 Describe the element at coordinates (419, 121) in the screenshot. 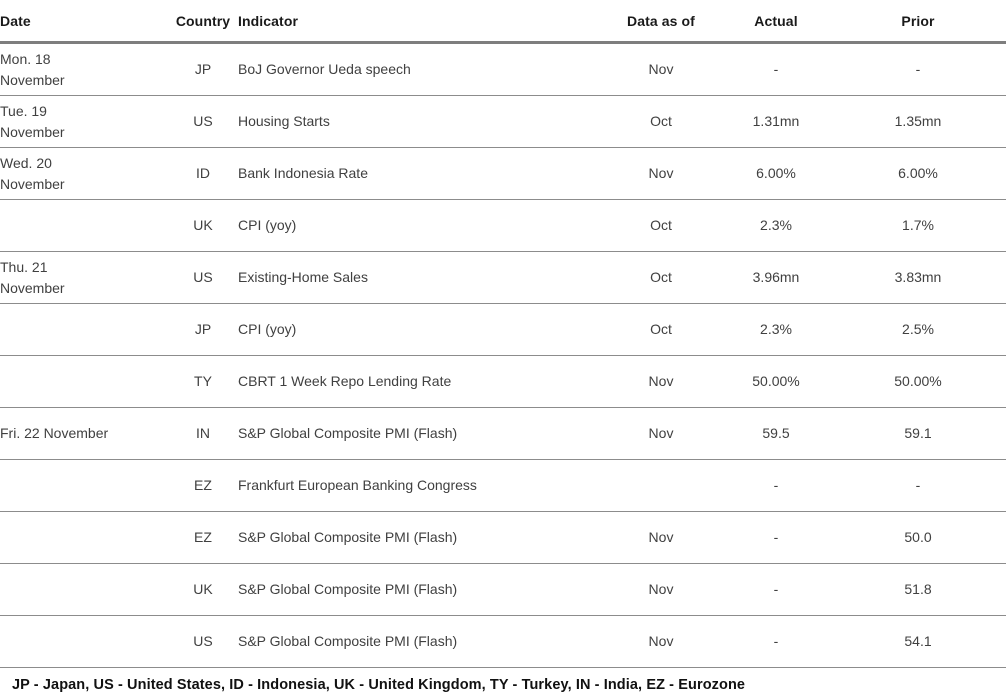

I see `indicator-cell: Housing Starts` at that location.